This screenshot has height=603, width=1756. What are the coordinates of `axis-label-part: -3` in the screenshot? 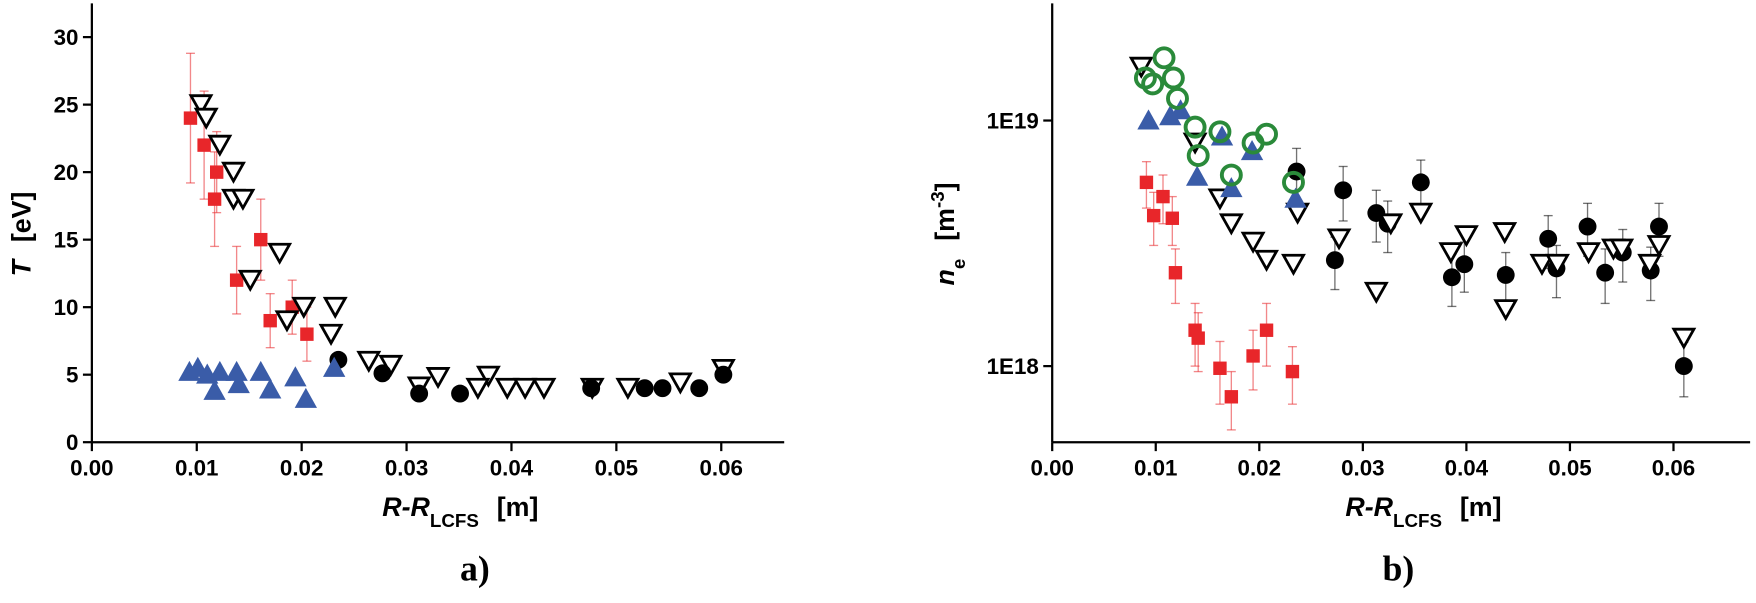 It's located at (936, 199).